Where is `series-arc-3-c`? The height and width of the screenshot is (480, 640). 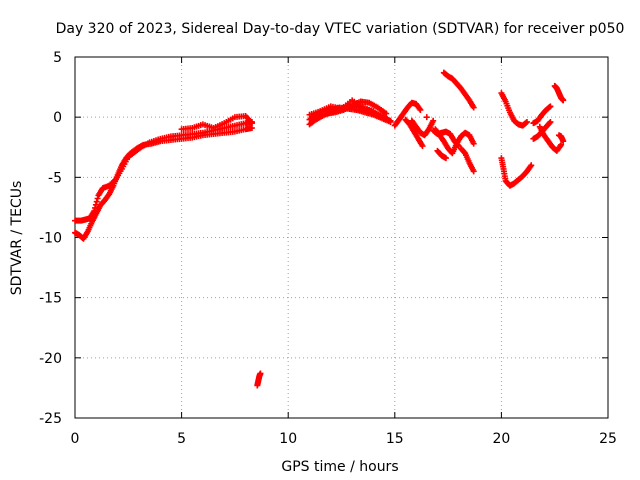 series-arc-3-c is located at coordinates (422, 128).